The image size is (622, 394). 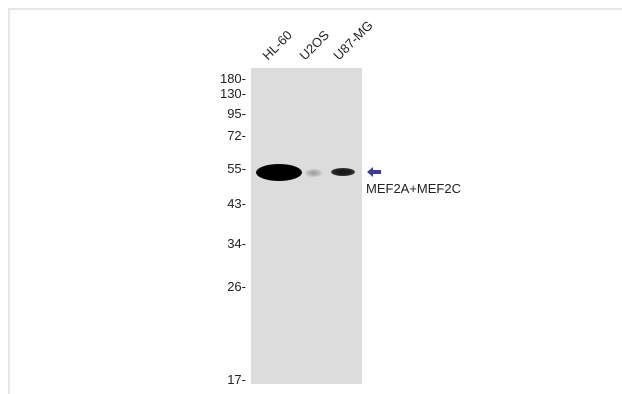 What do you see at coordinates (279, 172) in the screenshot?
I see `band-hl60` at bounding box center [279, 172].